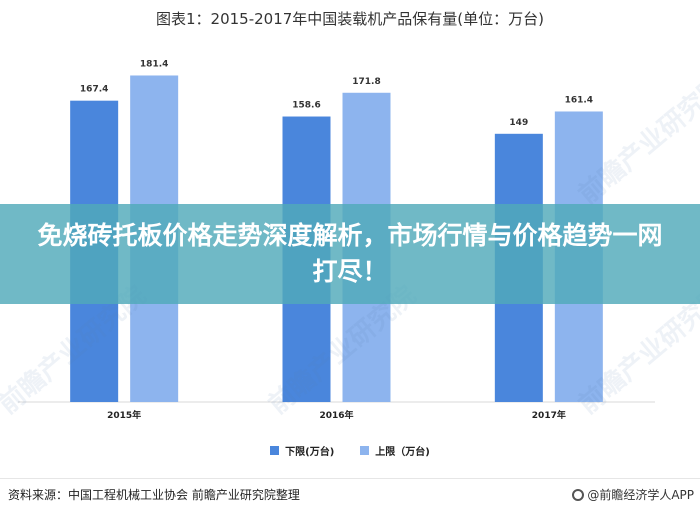 The width and height of the screenshot is (700, 513). Describe the element at coordinates (578, 494) in the screenshot. I see `brand-logo-icon` at that location.